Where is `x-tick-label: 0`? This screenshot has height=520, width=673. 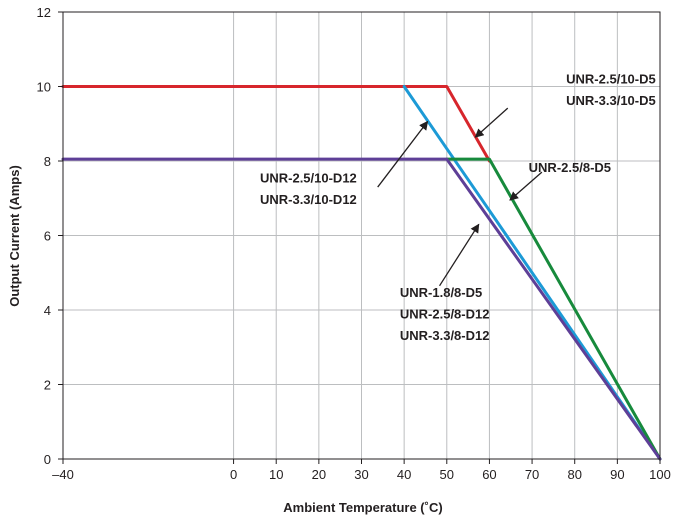 x-tick-label: 0 is located at coordinates (233, 474).